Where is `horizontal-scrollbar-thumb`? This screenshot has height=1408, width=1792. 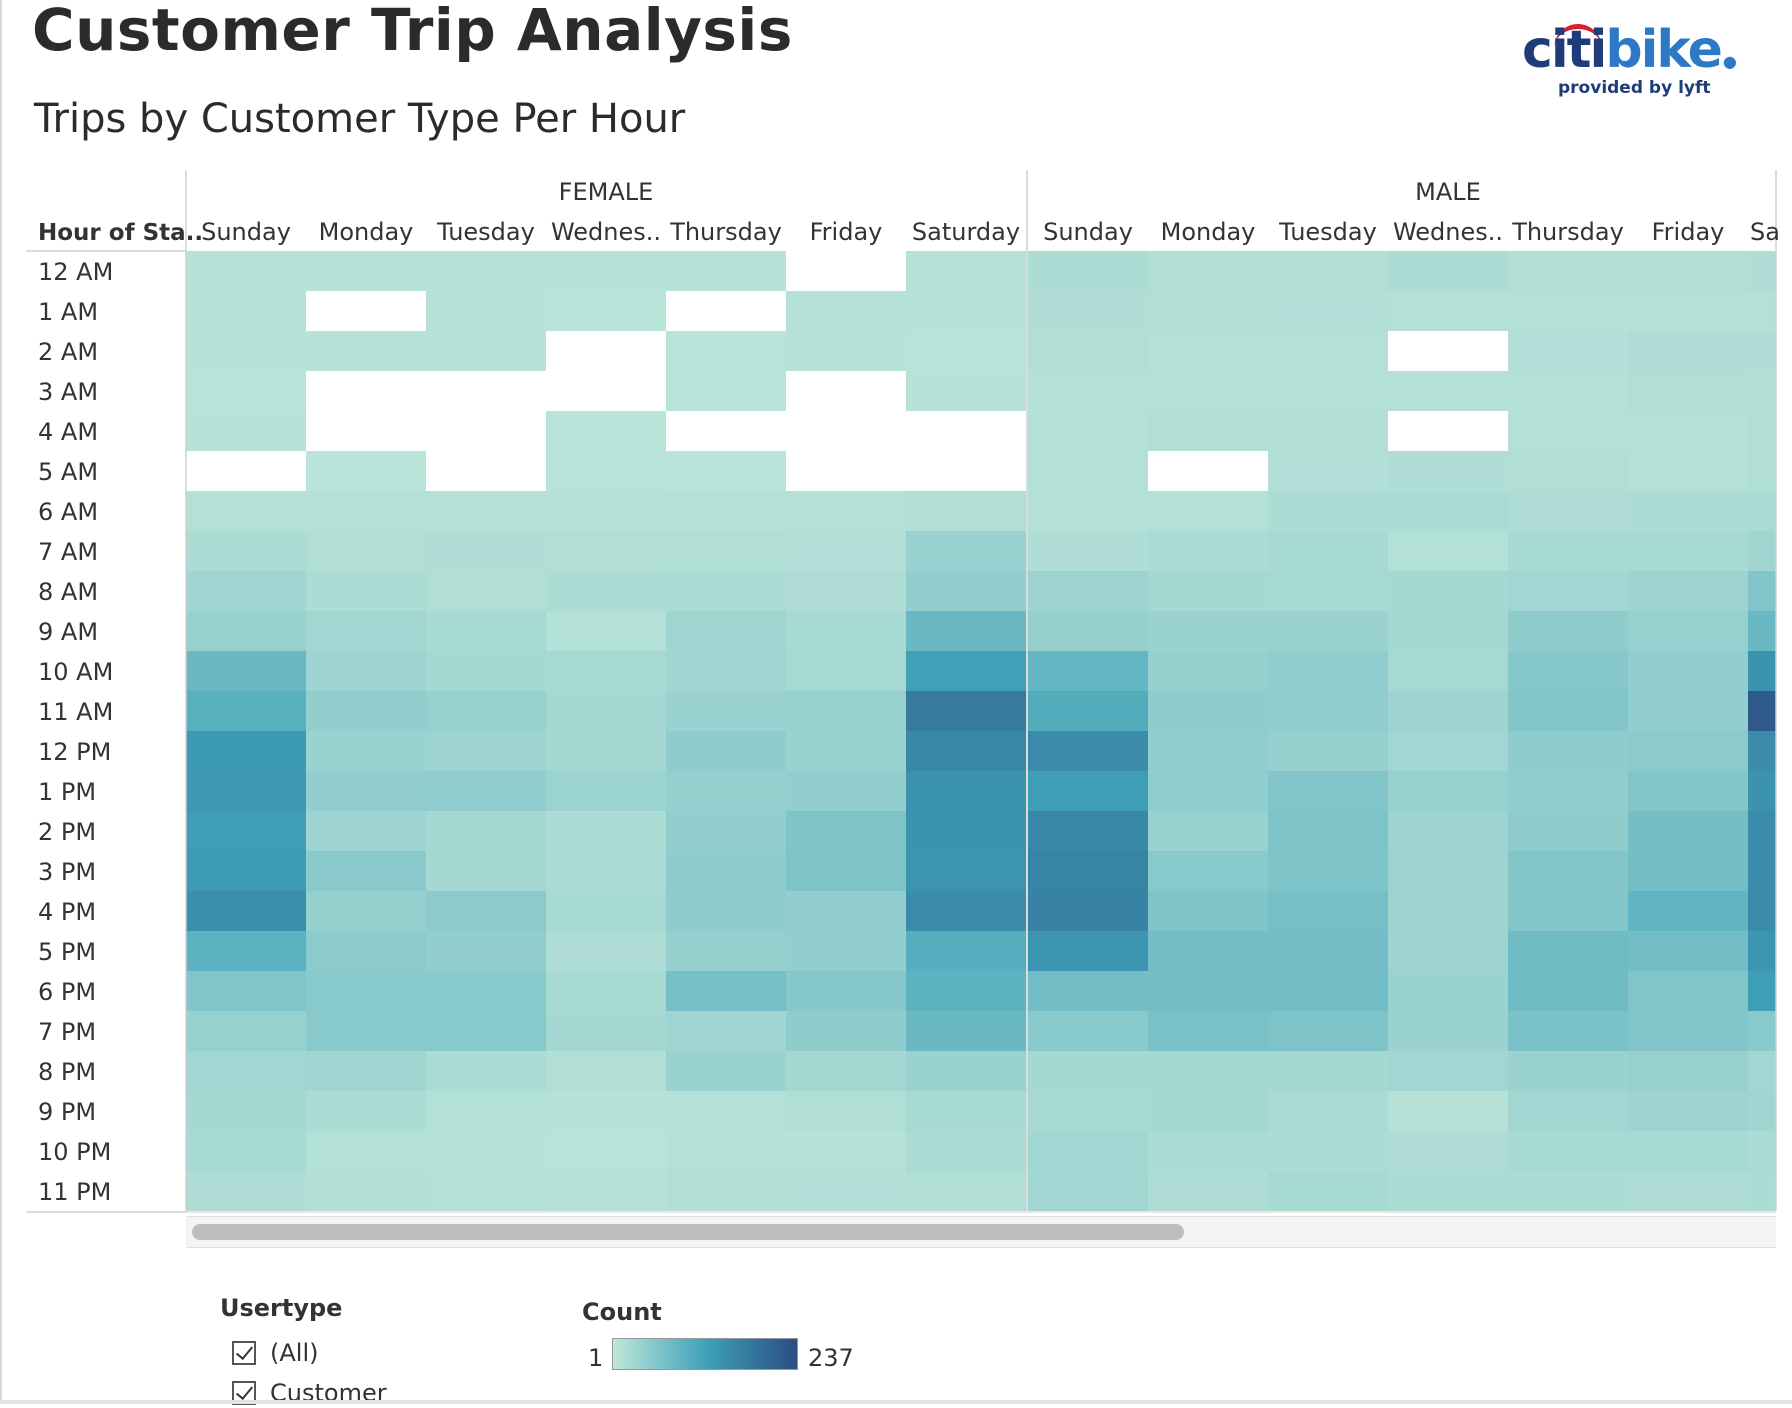 horizontal-scrollbar-thumb is located at coordinates (688, 1232).